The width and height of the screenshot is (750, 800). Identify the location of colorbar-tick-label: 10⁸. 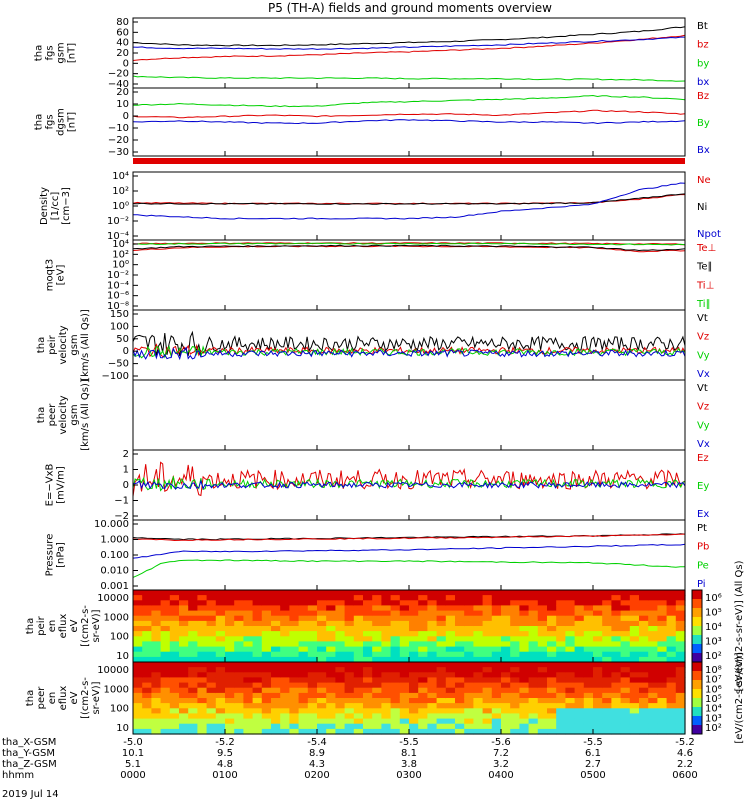
(713, 670).